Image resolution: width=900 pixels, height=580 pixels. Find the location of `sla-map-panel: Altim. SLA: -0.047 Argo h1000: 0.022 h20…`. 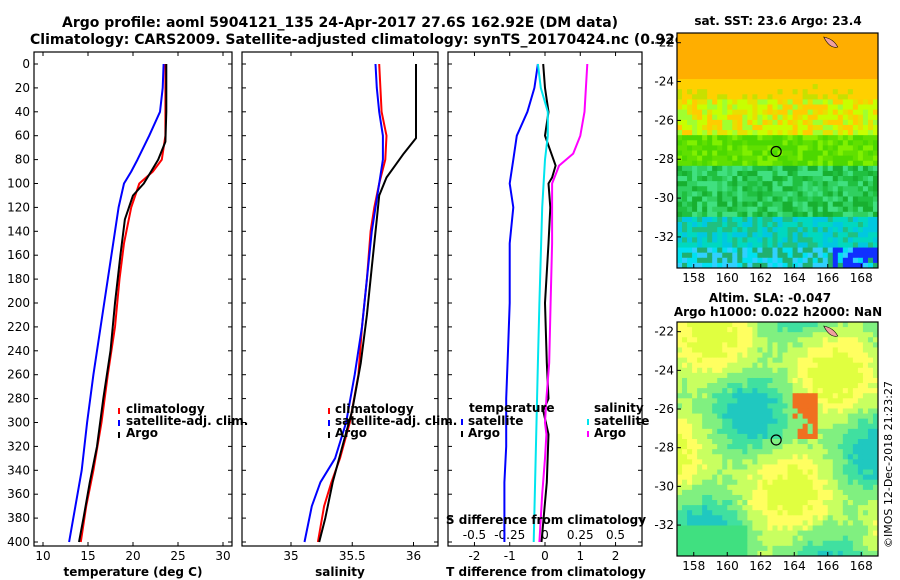

sla-map-panel: Altim. SLA: -0.047 Argo h1000: 0.022 h20… is located at coordinates (768, 432).